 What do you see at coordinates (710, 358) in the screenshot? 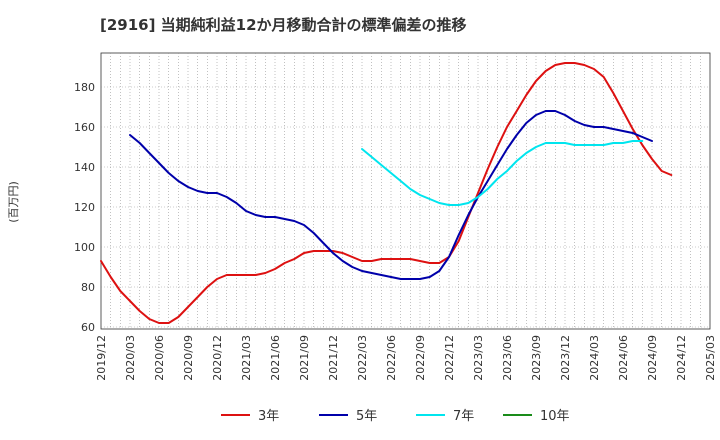
I see `x-tick-label: 2025/03` at bounding box center [710, 358].